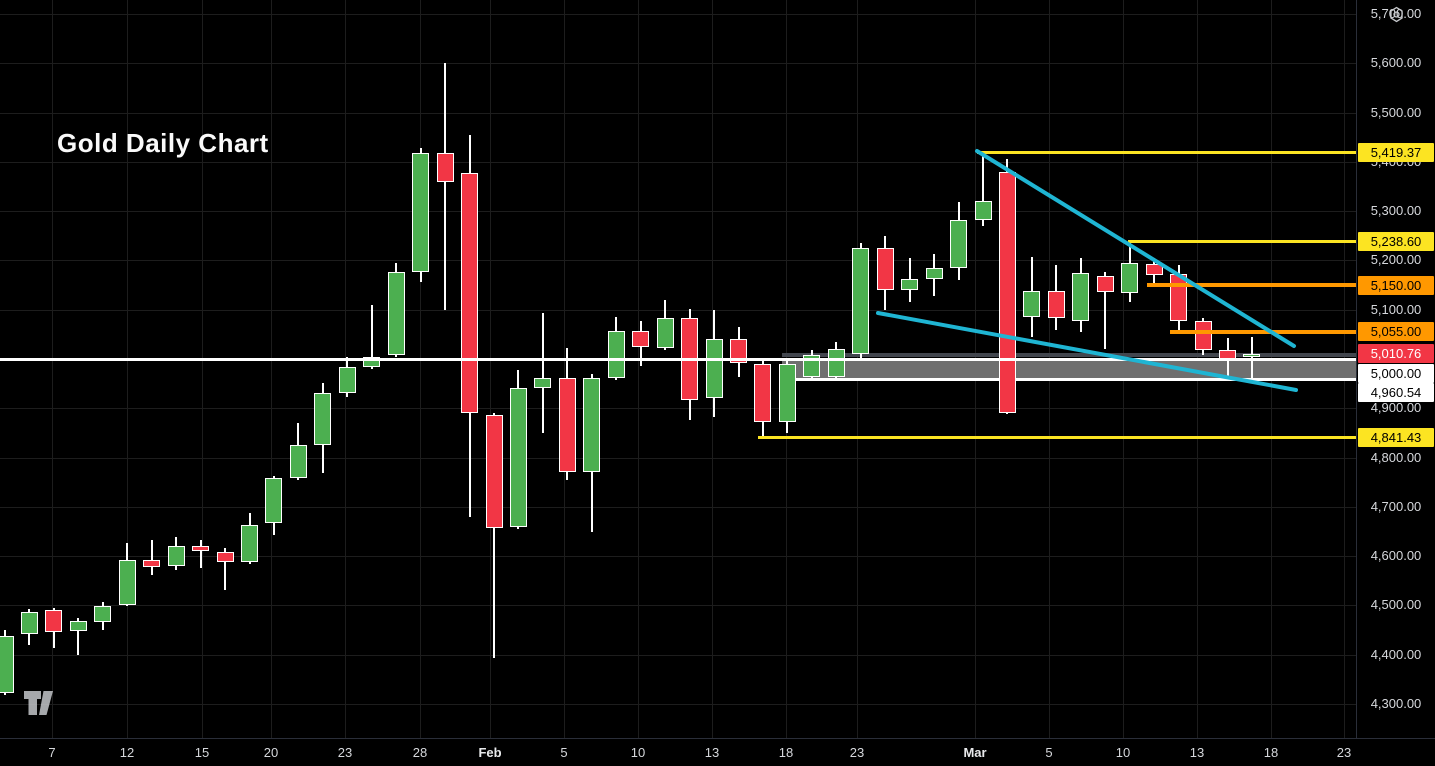 The width and height of the screenshot is (1435, 766). Describe the element at coordinates (1396, 354) in the screenshot. I see `price-badge: 5,010.76` at that location.